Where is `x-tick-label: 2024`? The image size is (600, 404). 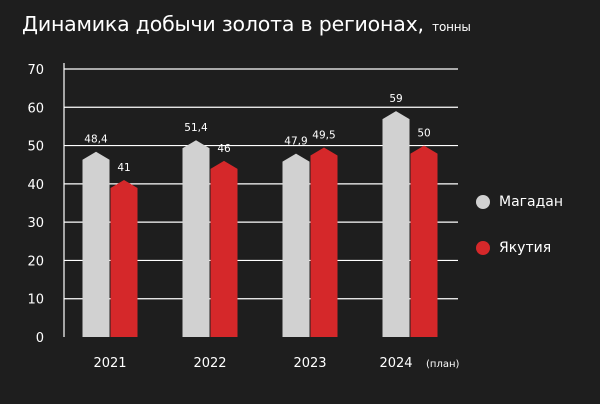 x-tick-label: 2024 is located at coordinates (395, 363).